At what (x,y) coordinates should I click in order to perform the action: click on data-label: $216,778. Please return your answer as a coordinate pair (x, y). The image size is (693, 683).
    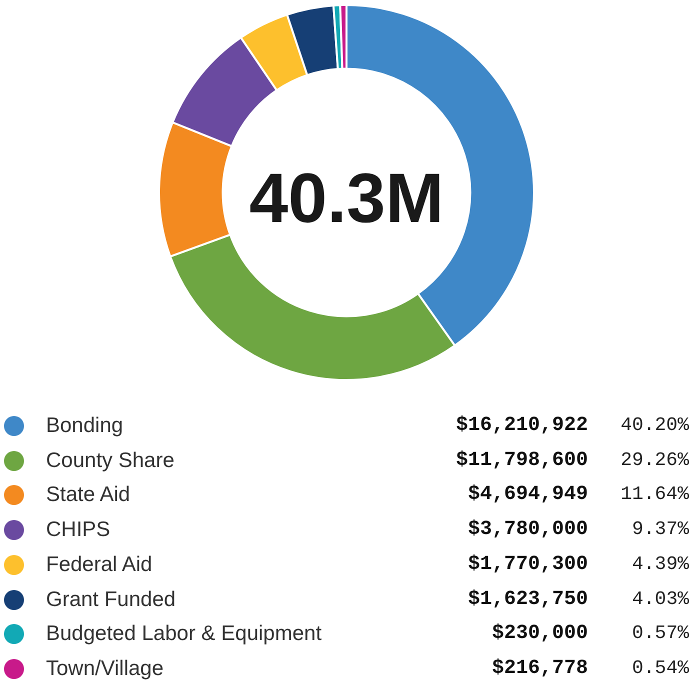
    Looking at the image, I should click on (540, 668).